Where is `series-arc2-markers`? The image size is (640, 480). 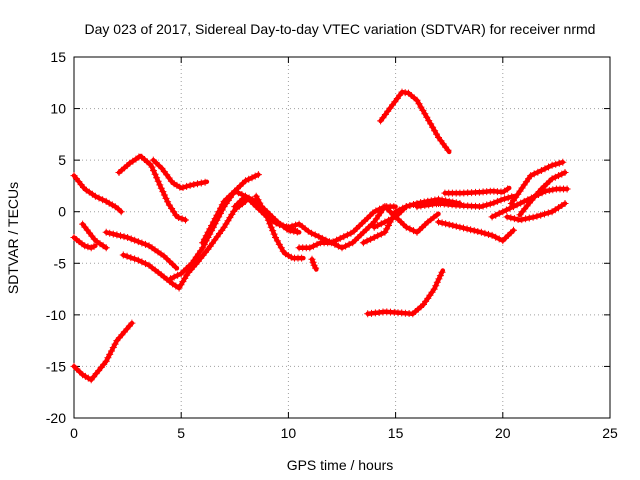
series-arc2-markers is located at coordinates (84, 243).